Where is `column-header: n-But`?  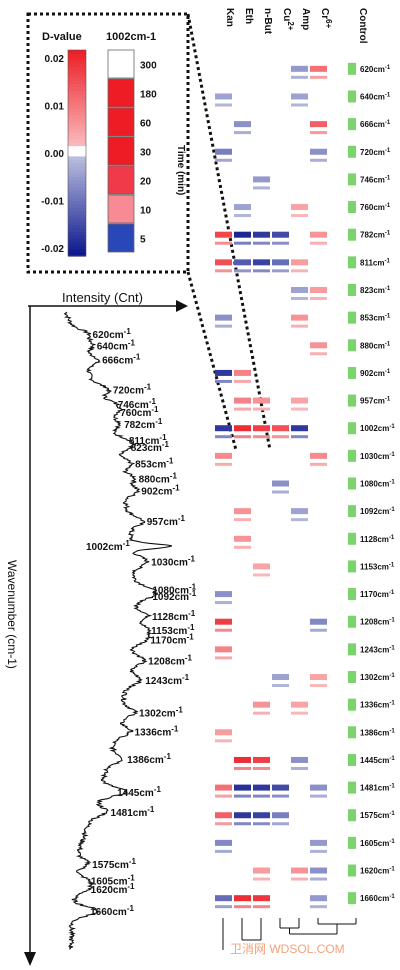
column-header: n-But is located at coordinates (267, 21).